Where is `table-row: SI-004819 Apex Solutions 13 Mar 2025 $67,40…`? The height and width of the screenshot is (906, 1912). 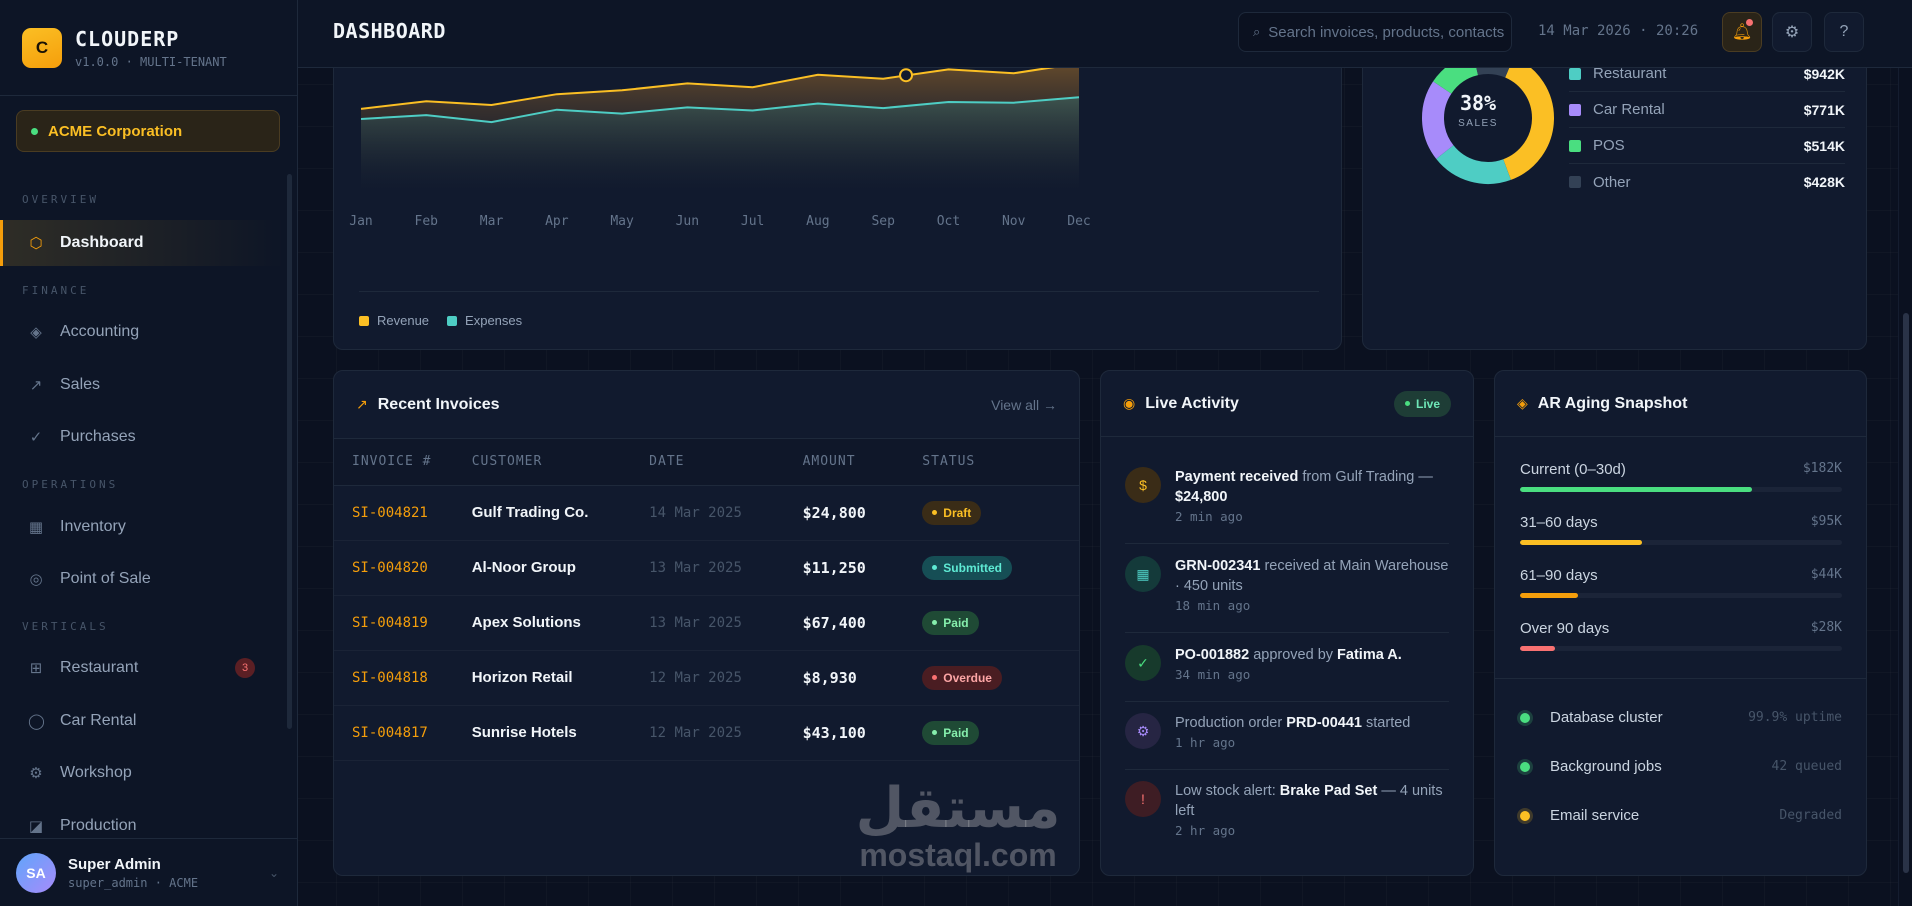 table-row: SI-004819 Apex Solutions 13 Mar 2025 $67,40… is located at coordinates (706, 623).